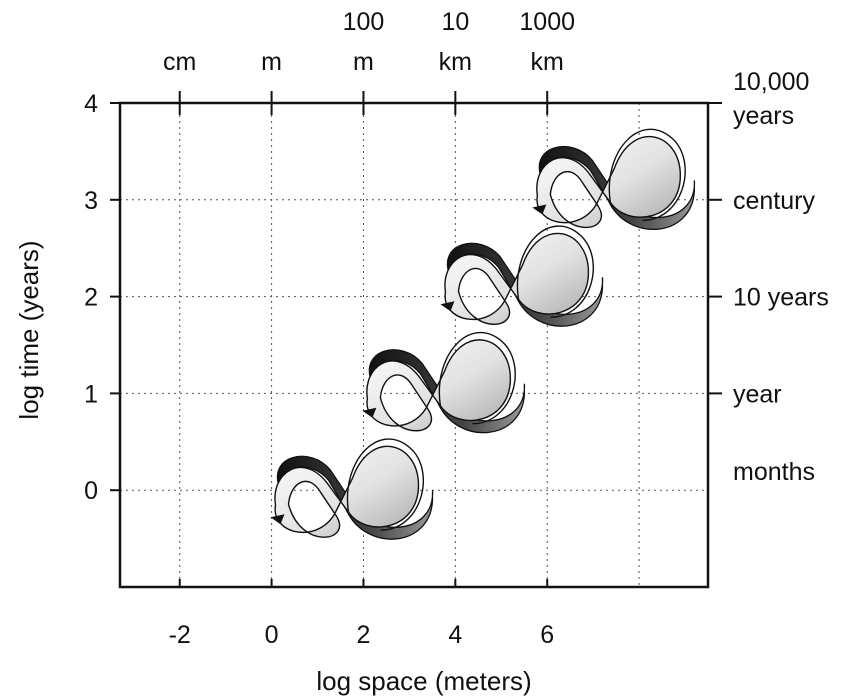  Describe the element at coordinates (763, 116) in the screenshot. I see `right-axis-label: years` at that location.